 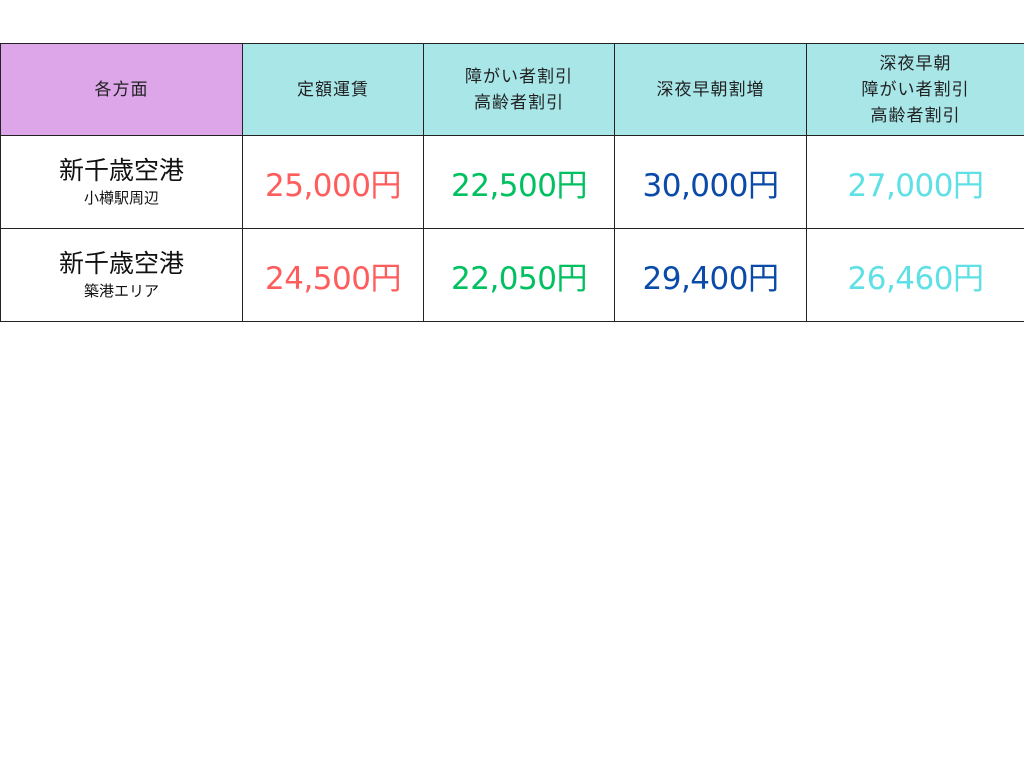 What do you see at coordinates (519, 182) in the screenshot?
I see `discount-cell: 22,500円` at bounding box center [519, 182].